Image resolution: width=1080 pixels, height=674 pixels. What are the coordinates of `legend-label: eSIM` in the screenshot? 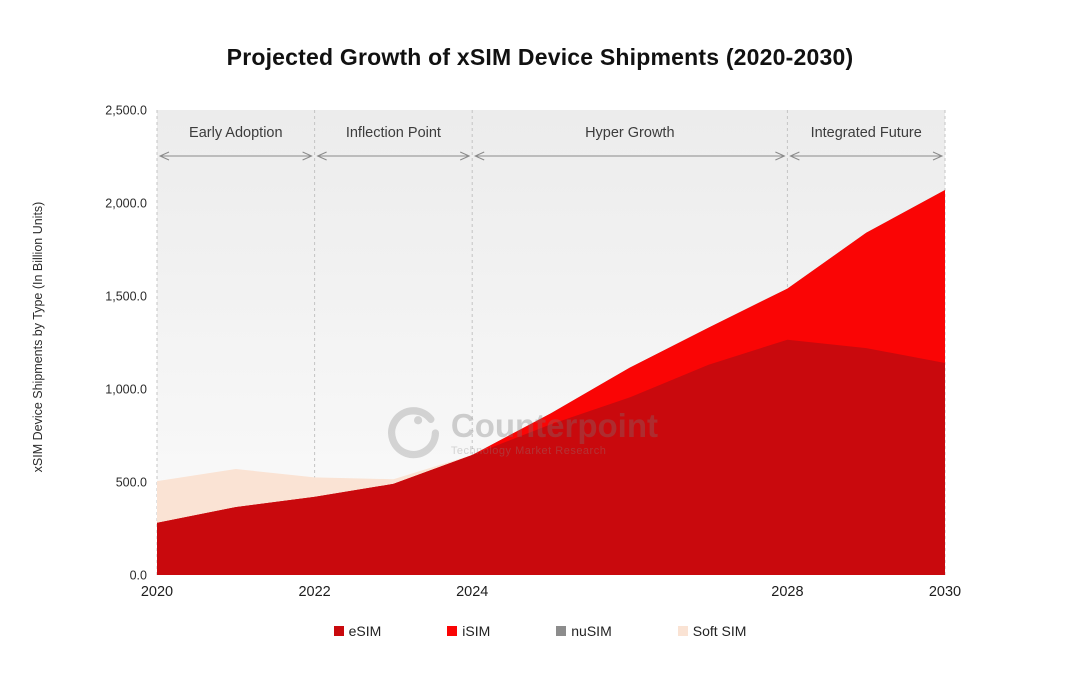 It's located at (365, 631).